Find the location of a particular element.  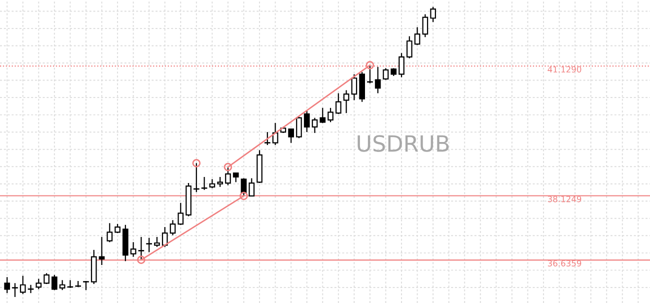

ref-line-label: 38.1249 is located at coordinates (565, 199).